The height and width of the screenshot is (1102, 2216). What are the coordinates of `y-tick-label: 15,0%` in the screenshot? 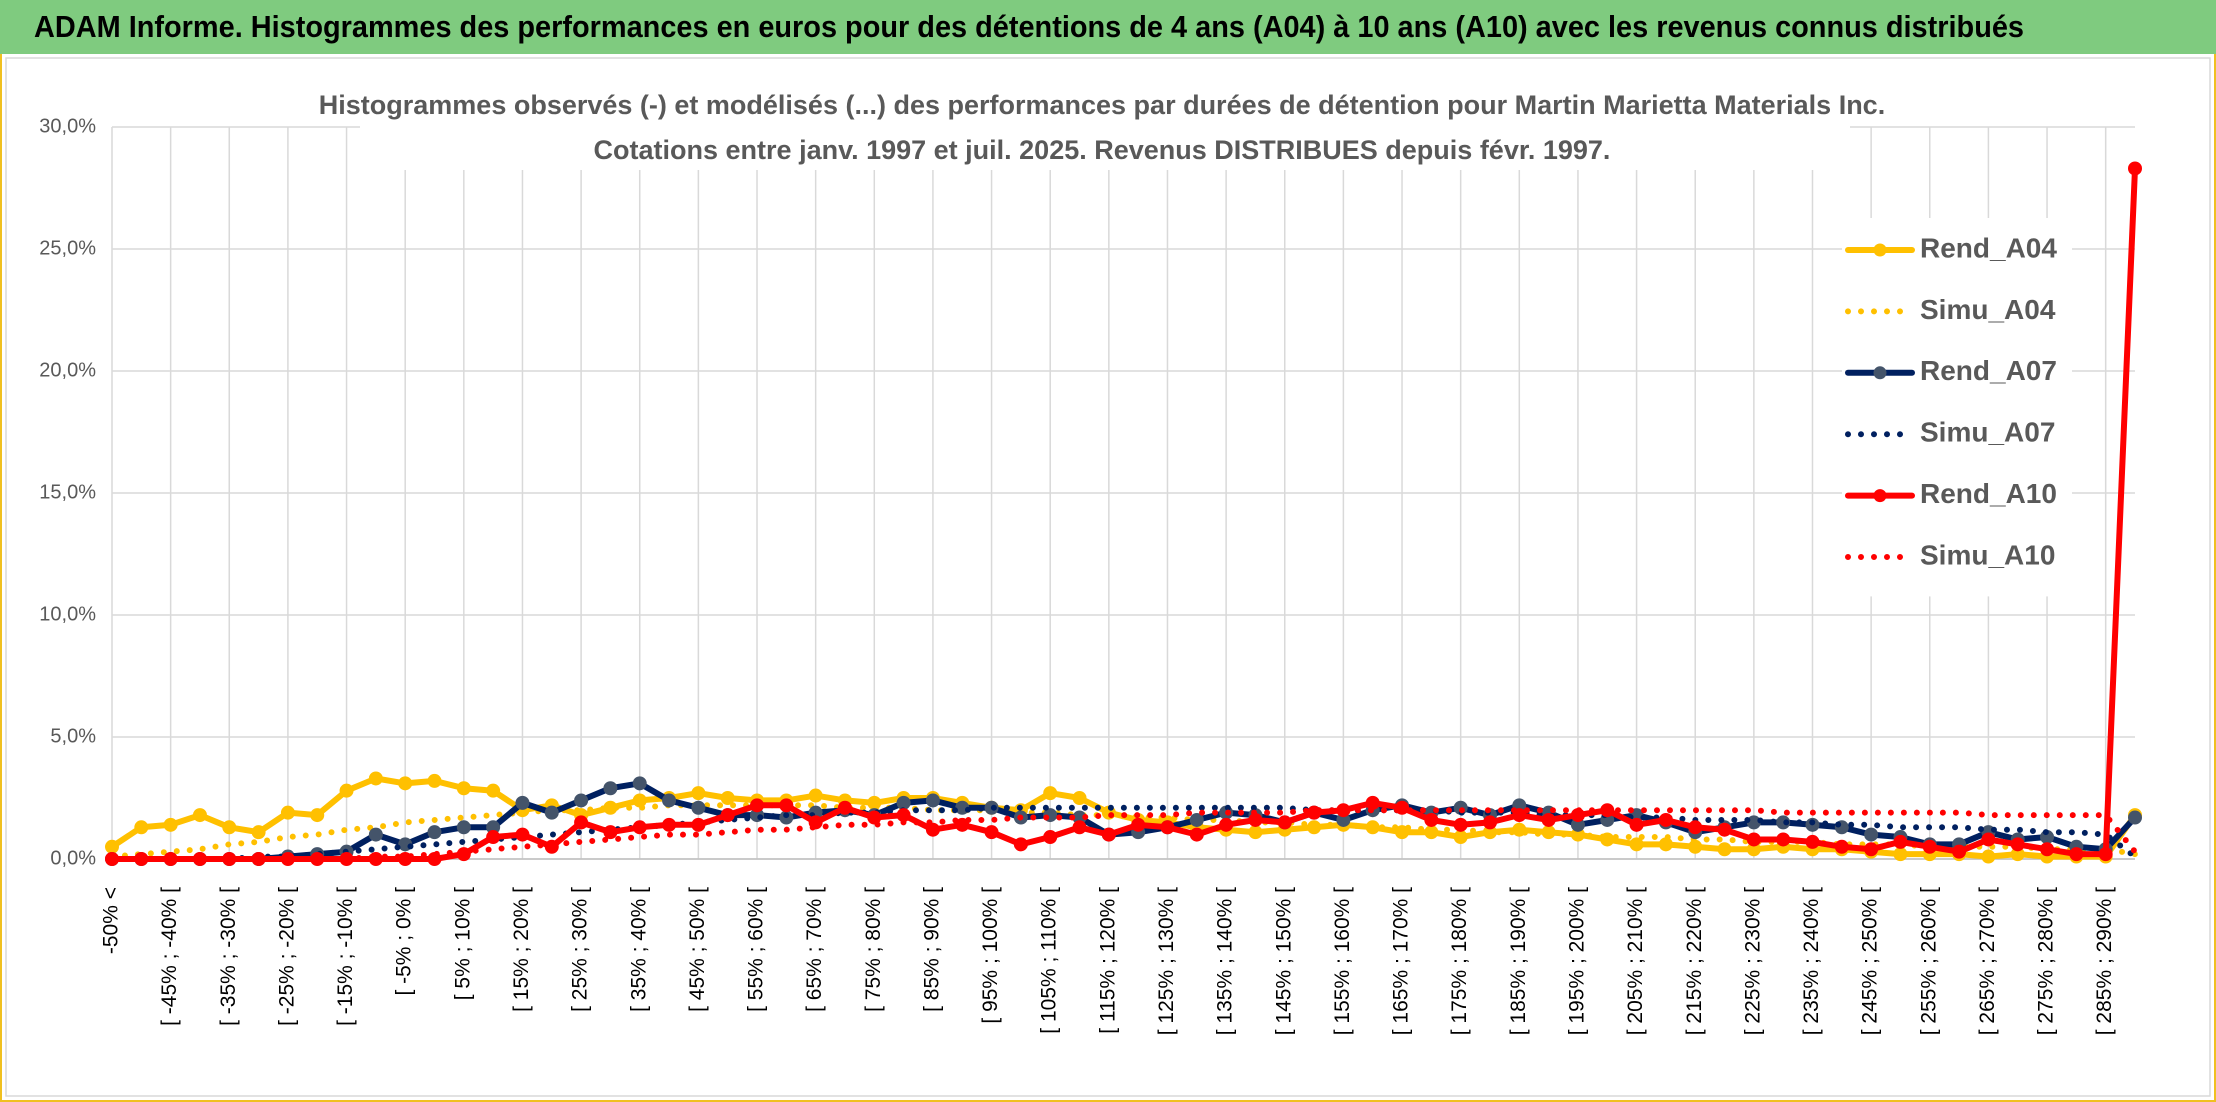 It's located at (67, 492).